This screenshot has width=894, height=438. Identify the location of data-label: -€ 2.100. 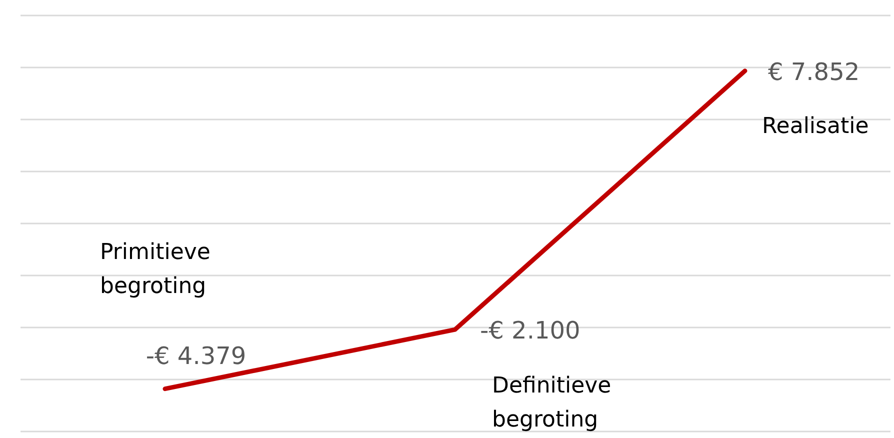
(530, 330).